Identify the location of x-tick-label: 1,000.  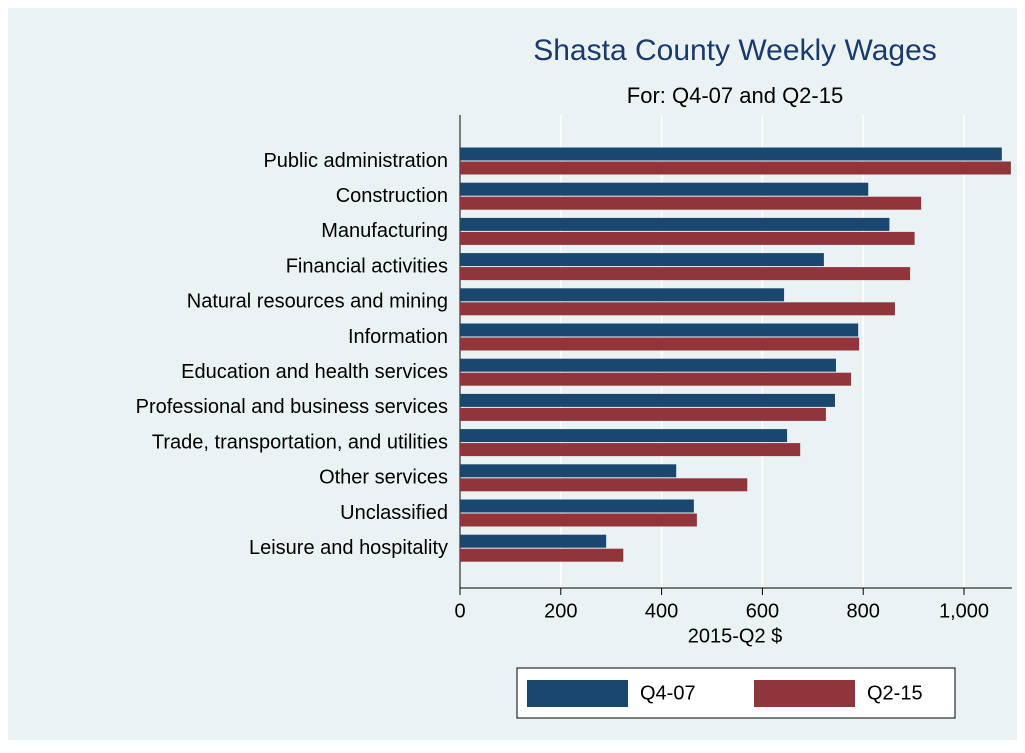
(964, 611).